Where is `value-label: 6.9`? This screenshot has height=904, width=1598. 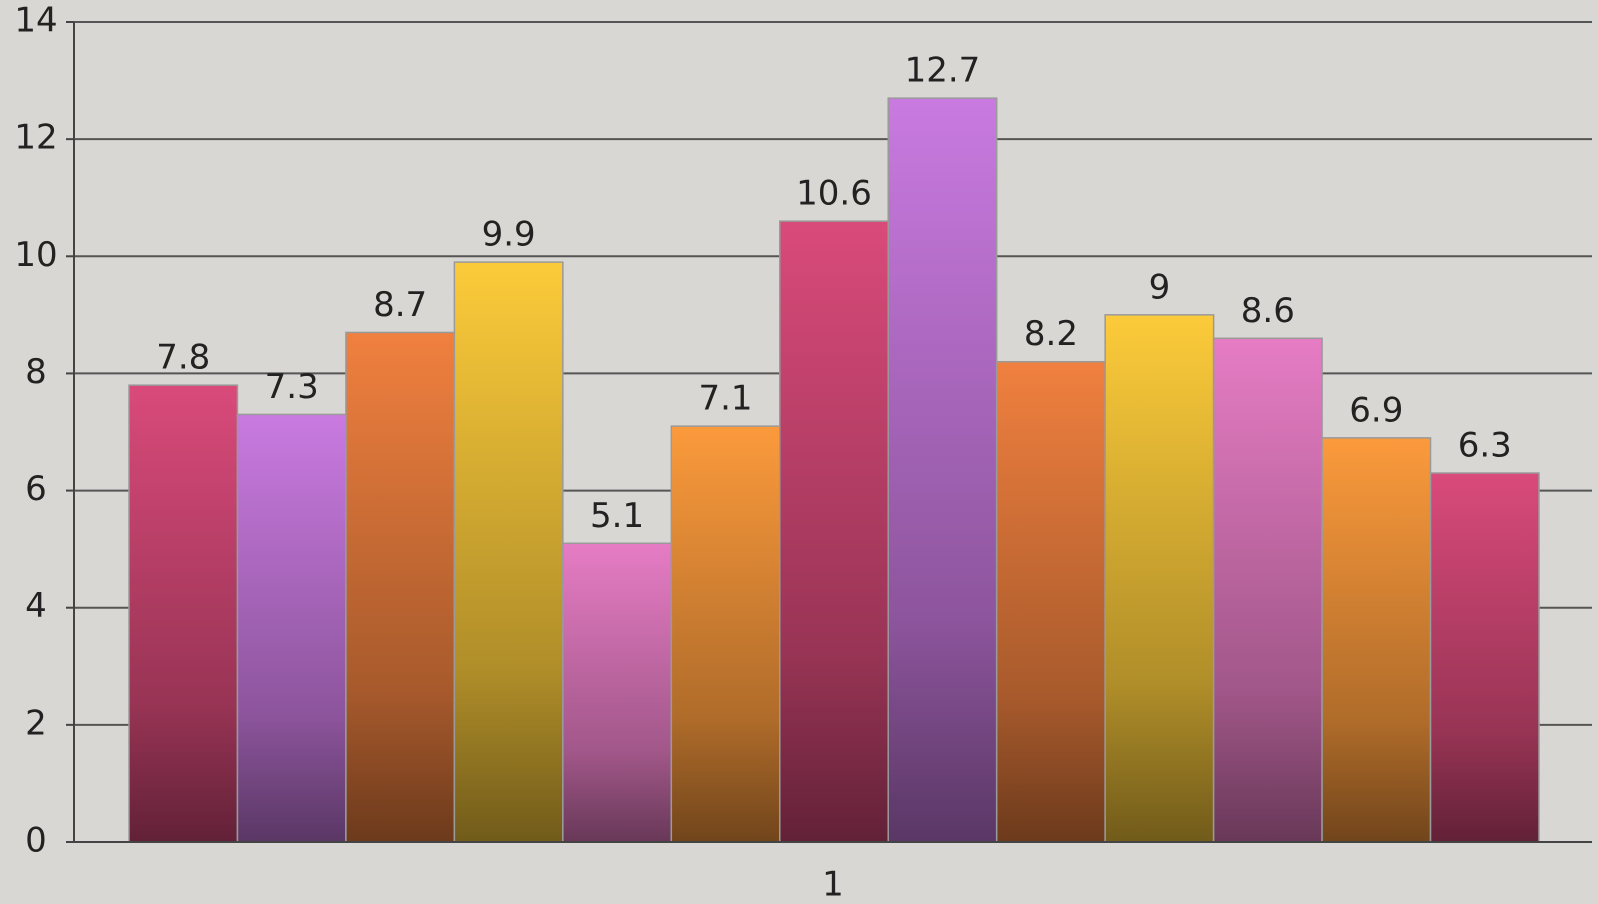 value-label: 6.9 is located at coordinates (1376, 410).